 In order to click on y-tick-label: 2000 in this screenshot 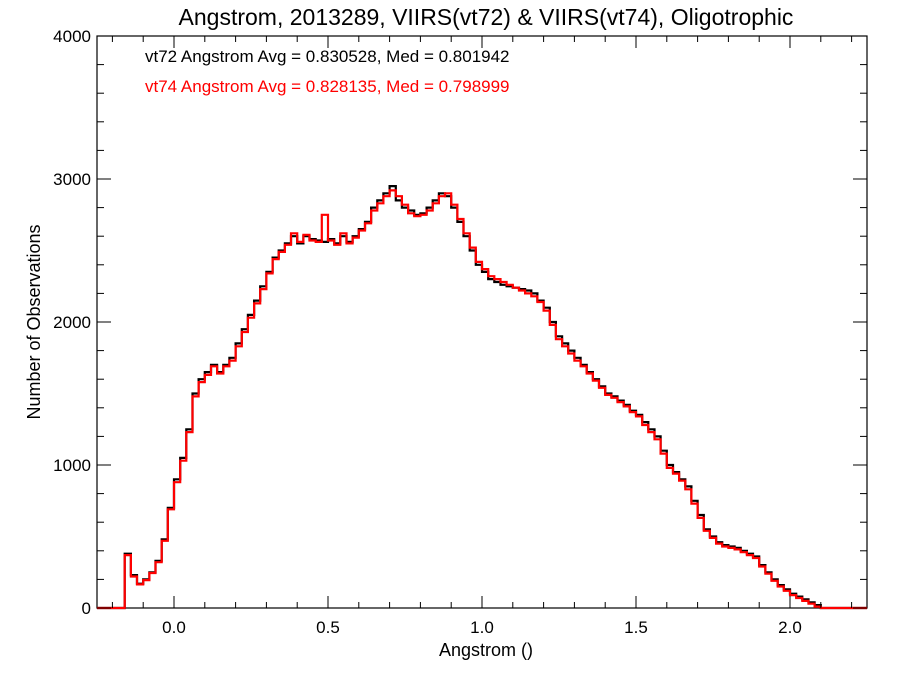, I will do `click(72, 322)`.